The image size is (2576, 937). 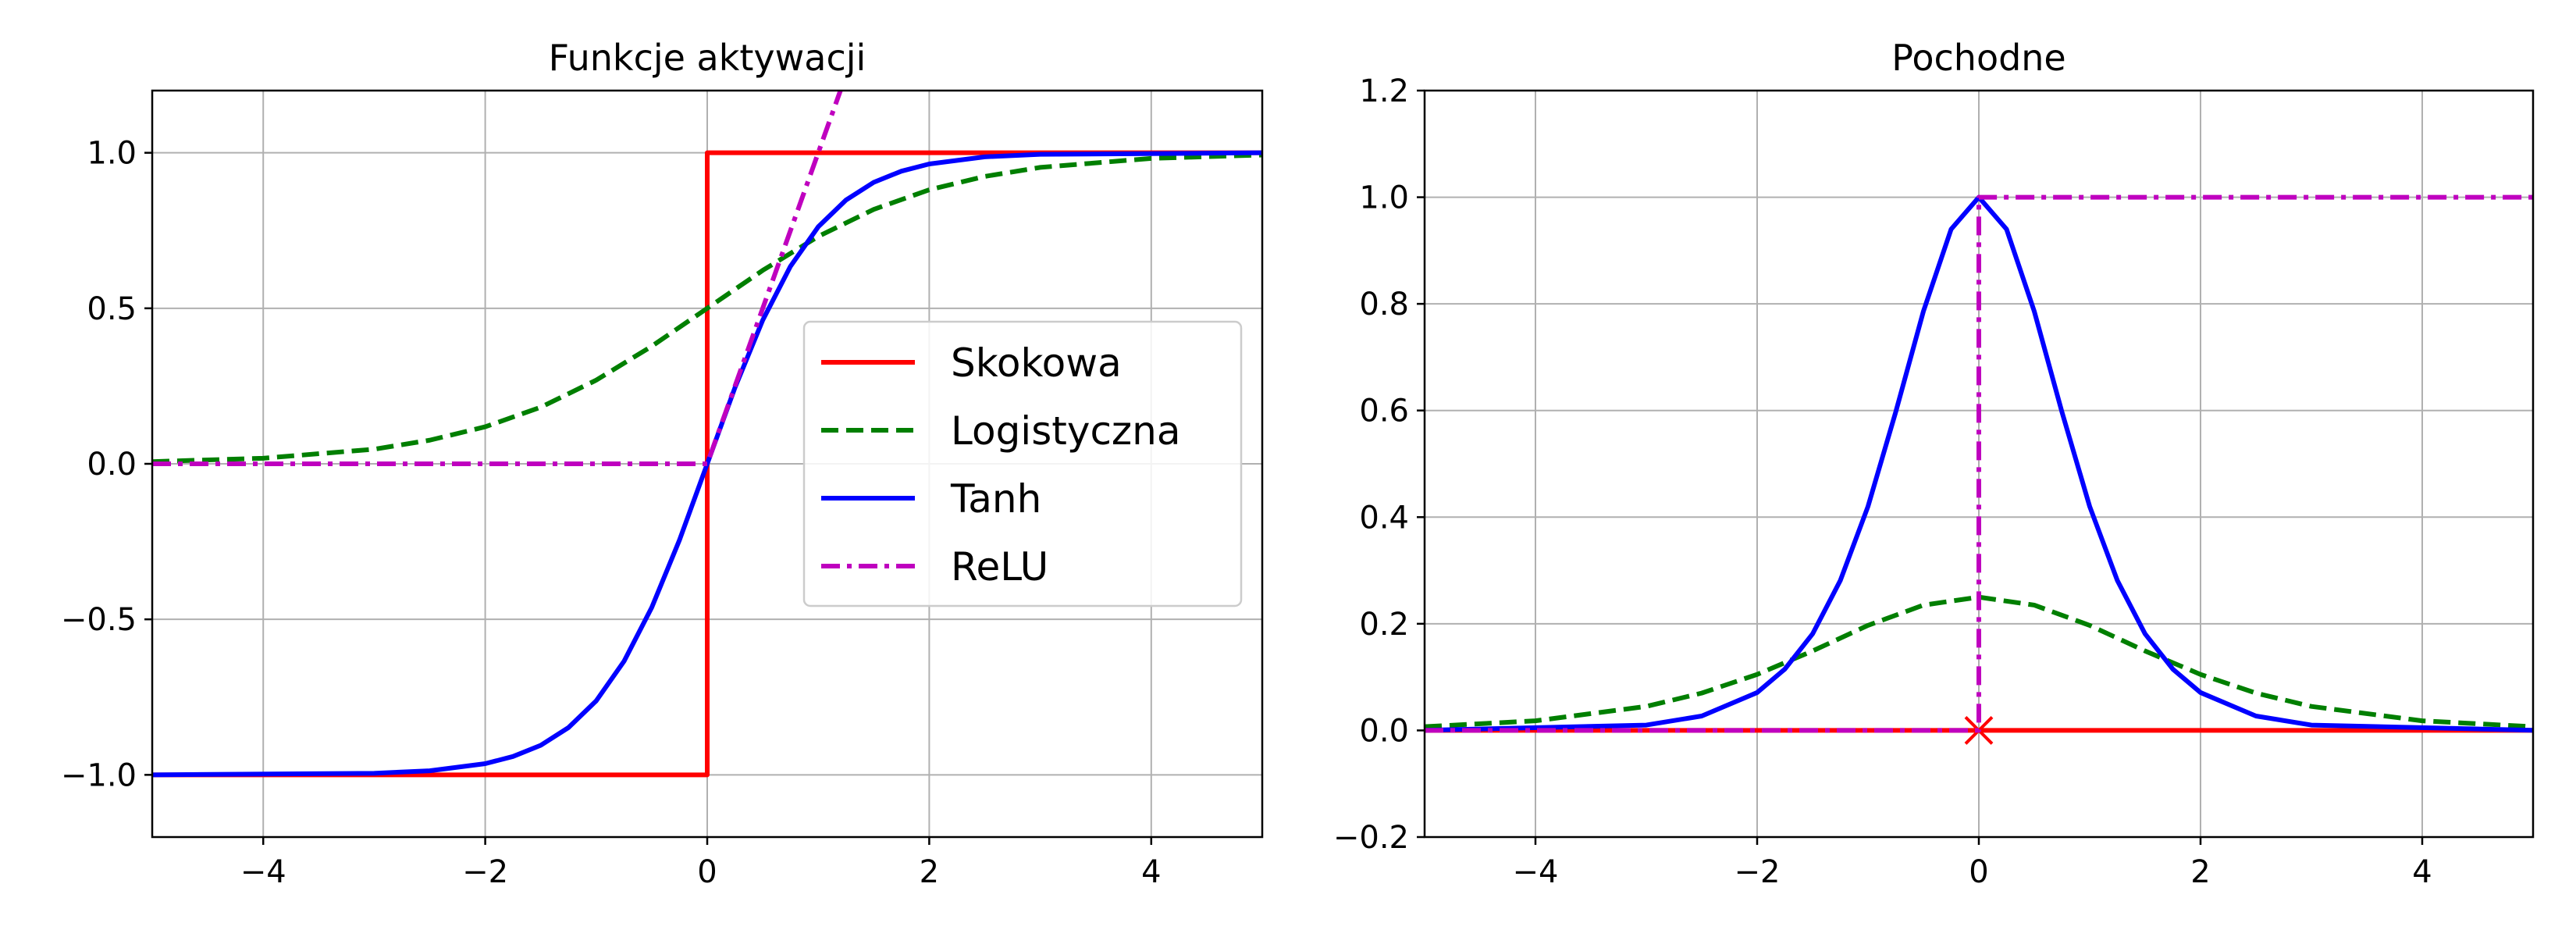 I want to click on chart-title: Pochodne, so click(x=1978, y=58).